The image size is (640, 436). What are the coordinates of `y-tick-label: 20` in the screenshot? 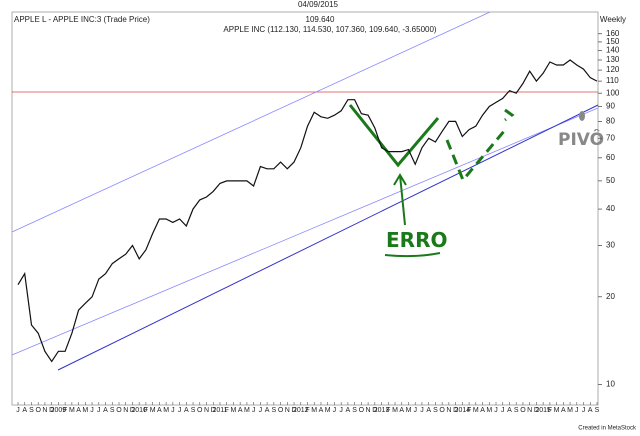 It's located at (610, 296).